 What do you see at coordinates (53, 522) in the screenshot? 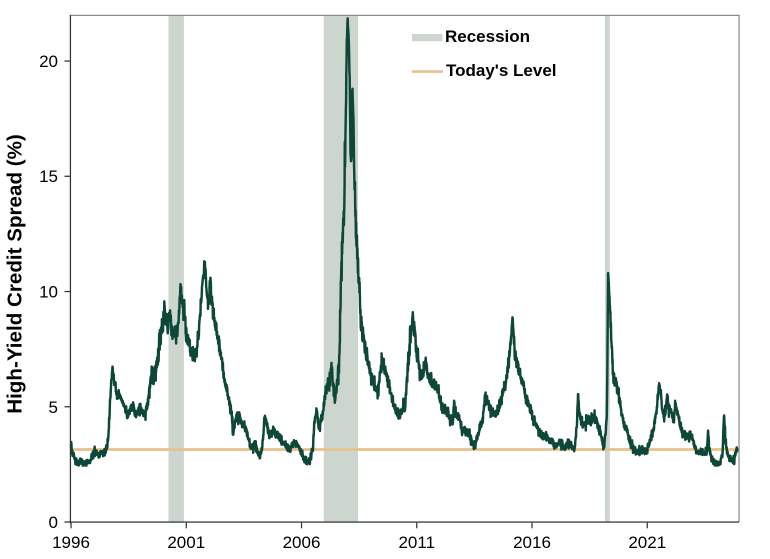
I see `svg-text: 0` at bounding box center [53, 522].